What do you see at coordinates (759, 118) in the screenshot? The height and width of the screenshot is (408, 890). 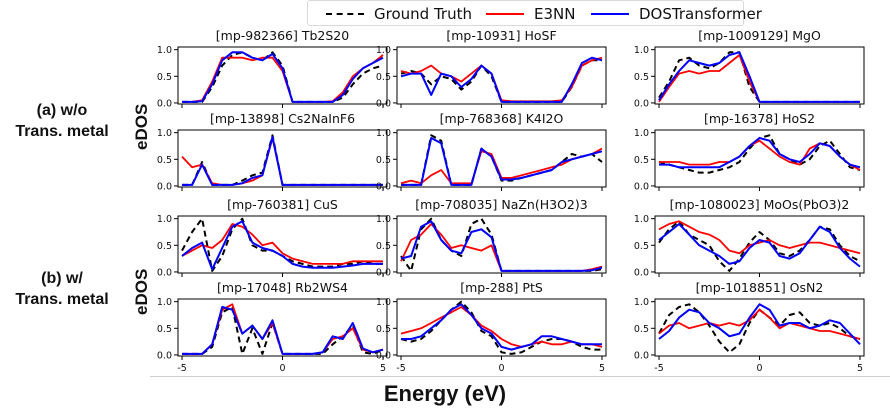 I see `subplot-title: [mp-16378] HoS2` at bounding box center [759, 118].